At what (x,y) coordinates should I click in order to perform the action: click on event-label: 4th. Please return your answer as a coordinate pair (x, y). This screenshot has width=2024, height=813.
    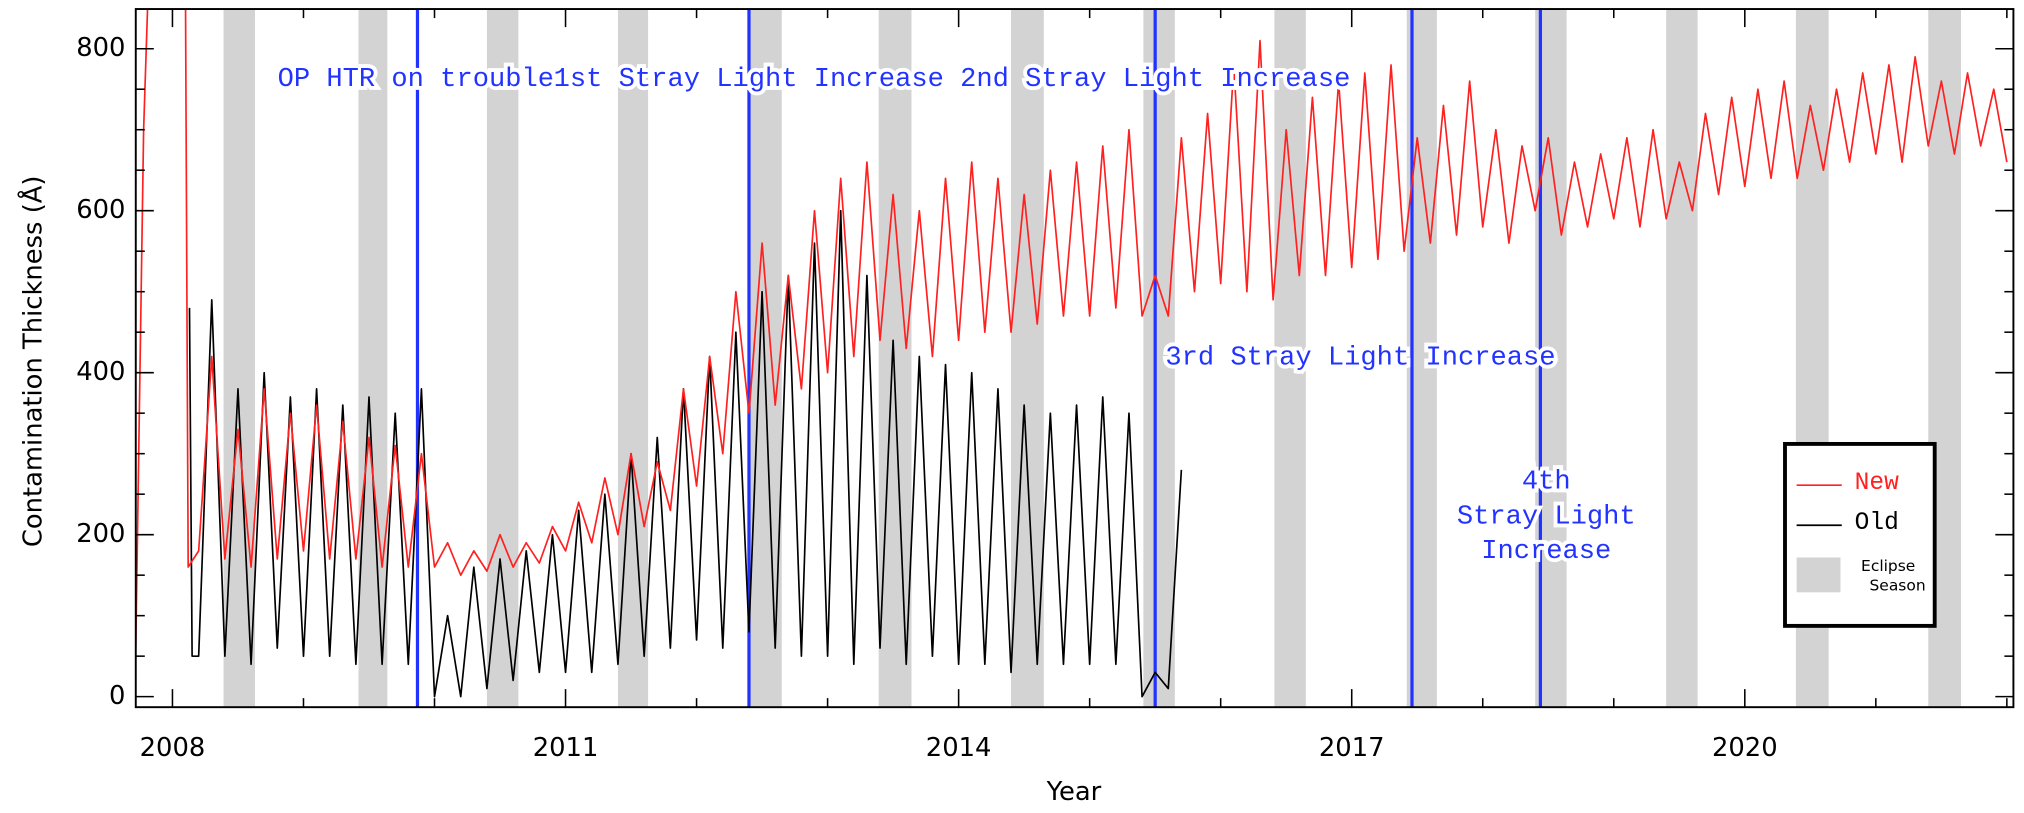
    Looking at the image, I should click on (1546, 482).